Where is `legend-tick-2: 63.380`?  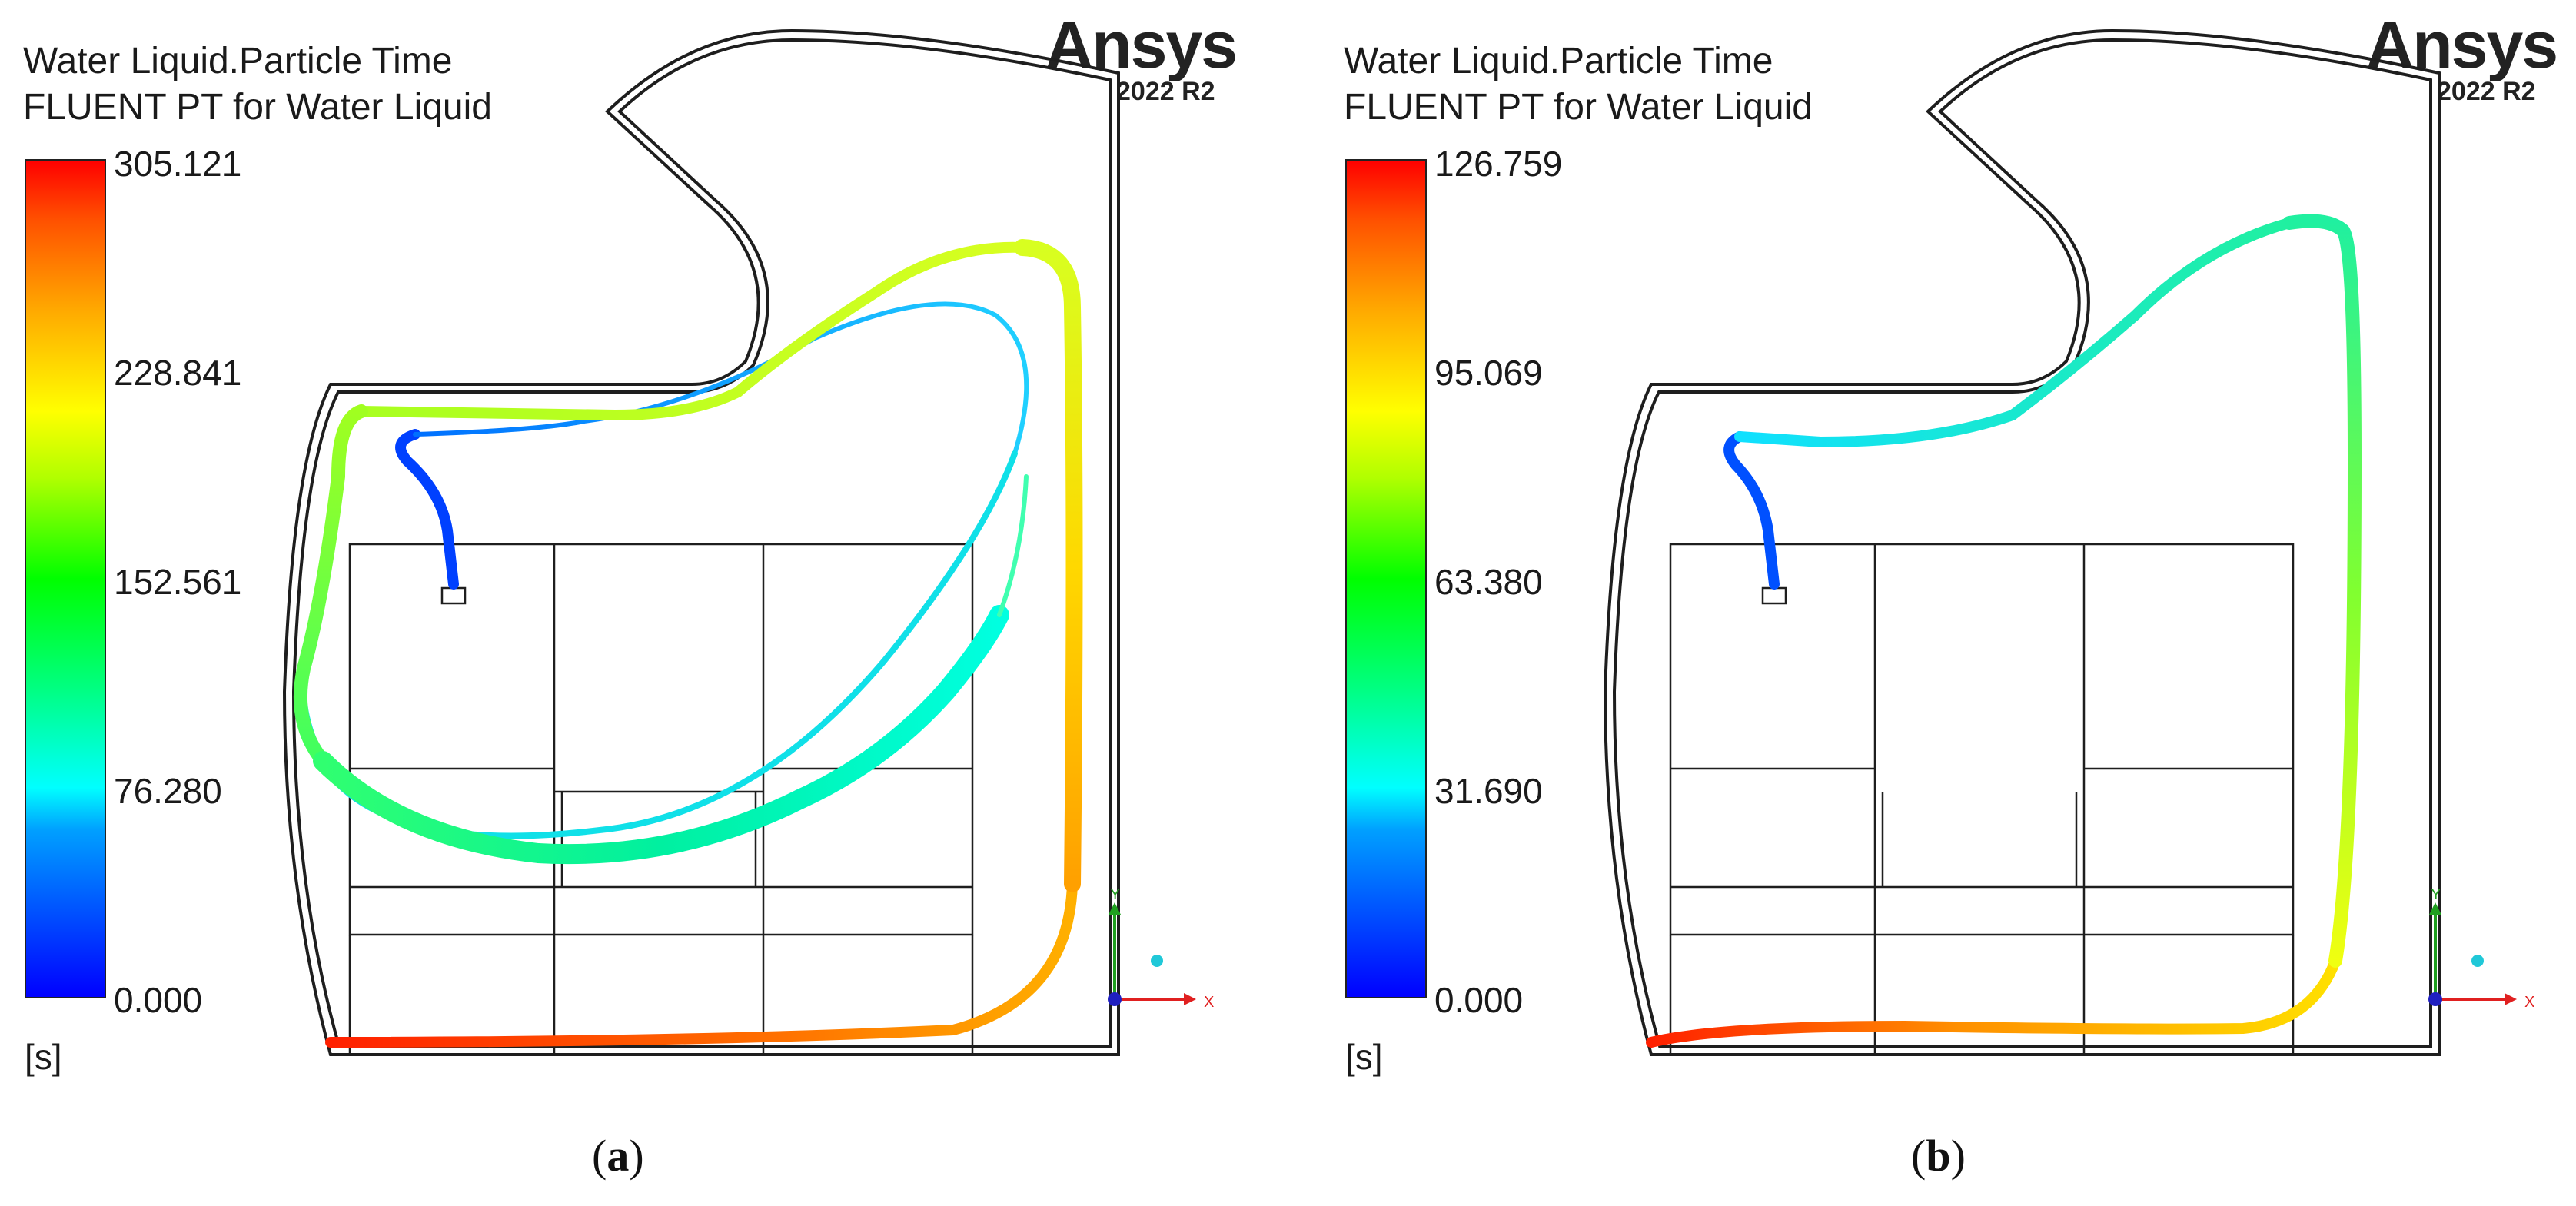
legend-tick-2: 63.380 is located at coordinates (1488, 582).